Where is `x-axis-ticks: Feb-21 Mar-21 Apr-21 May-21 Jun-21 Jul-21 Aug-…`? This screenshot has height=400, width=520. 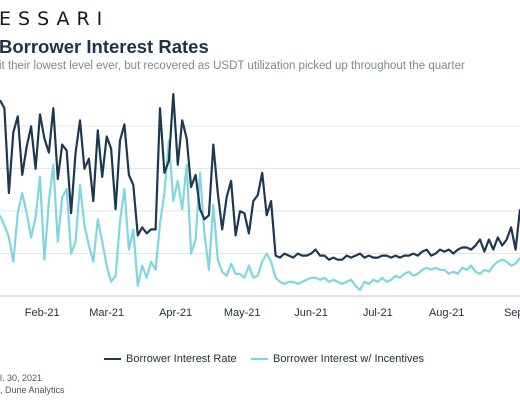
x-axis-ticks: Feb-21 Mar-21 Apr-21 May-21 Jun-21 Jul-21 Aug-… is located at coordinates (272, 313).